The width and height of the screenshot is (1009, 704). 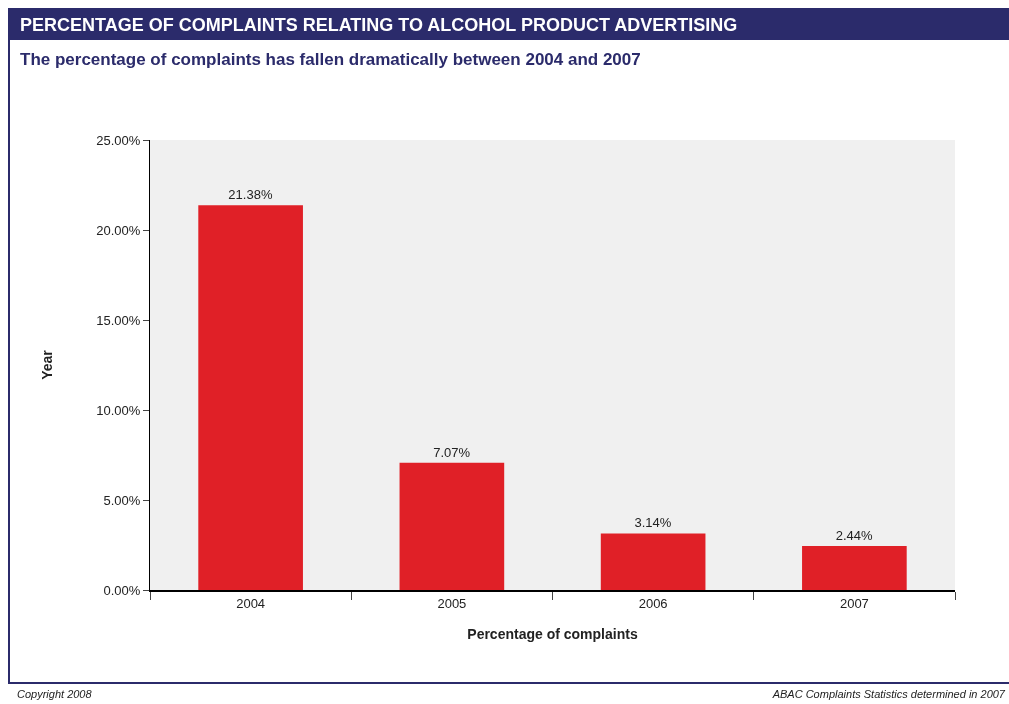 What do you see at coordinates (118, 230) in the screenshot?
I see `y-tick-label: 20.00%` at bounding box center [118, 230].